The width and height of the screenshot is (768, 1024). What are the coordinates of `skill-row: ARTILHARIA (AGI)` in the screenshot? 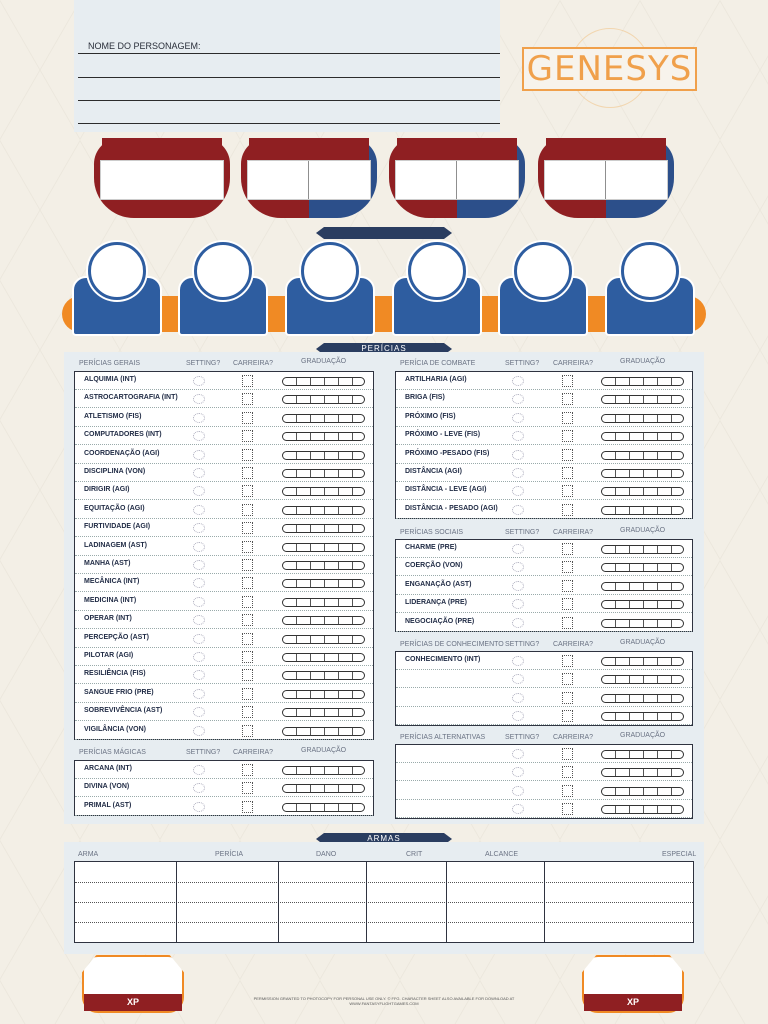 It's located at (544, 381).